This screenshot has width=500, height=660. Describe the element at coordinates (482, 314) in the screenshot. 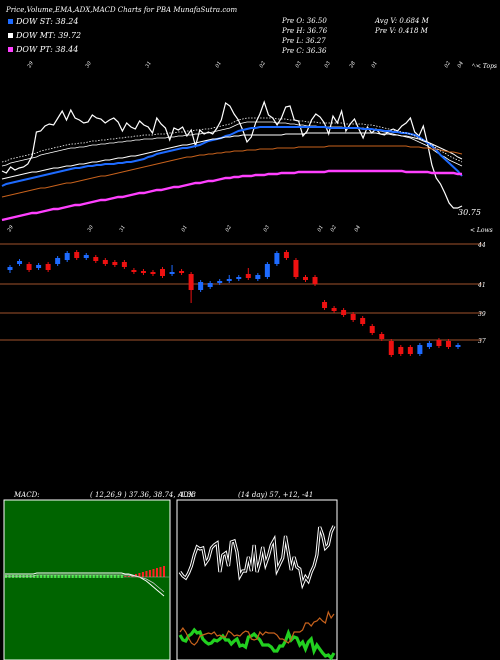

I see `price-level-label: 39` at that location.